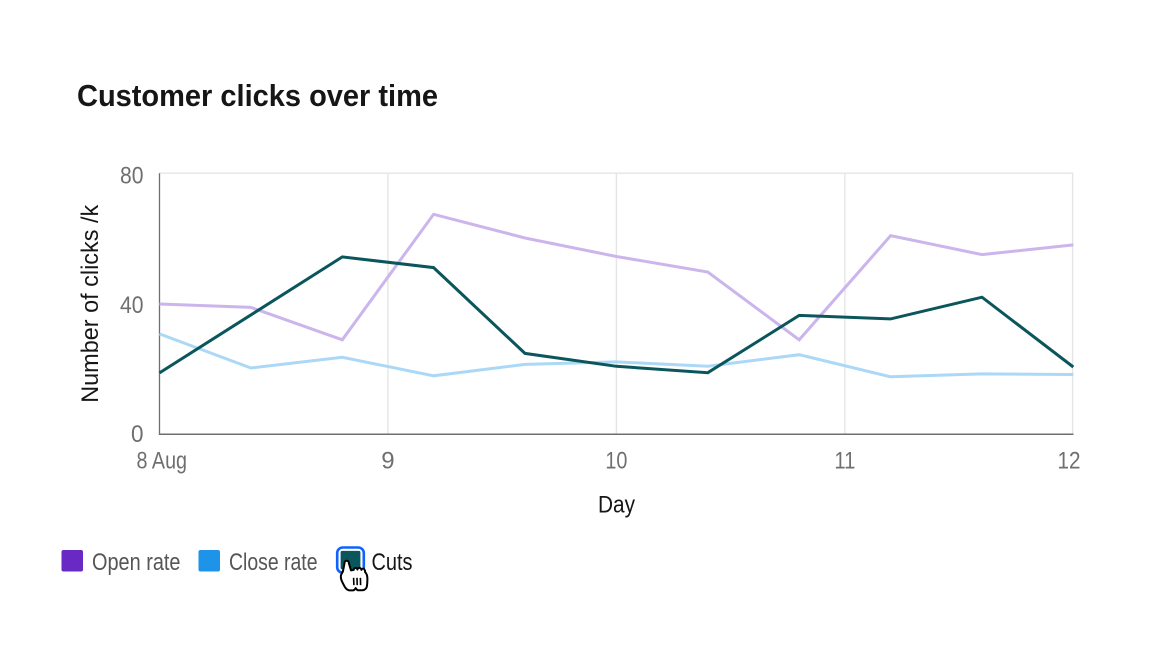  I want to click on svg-text: Day, so click(616, 505).